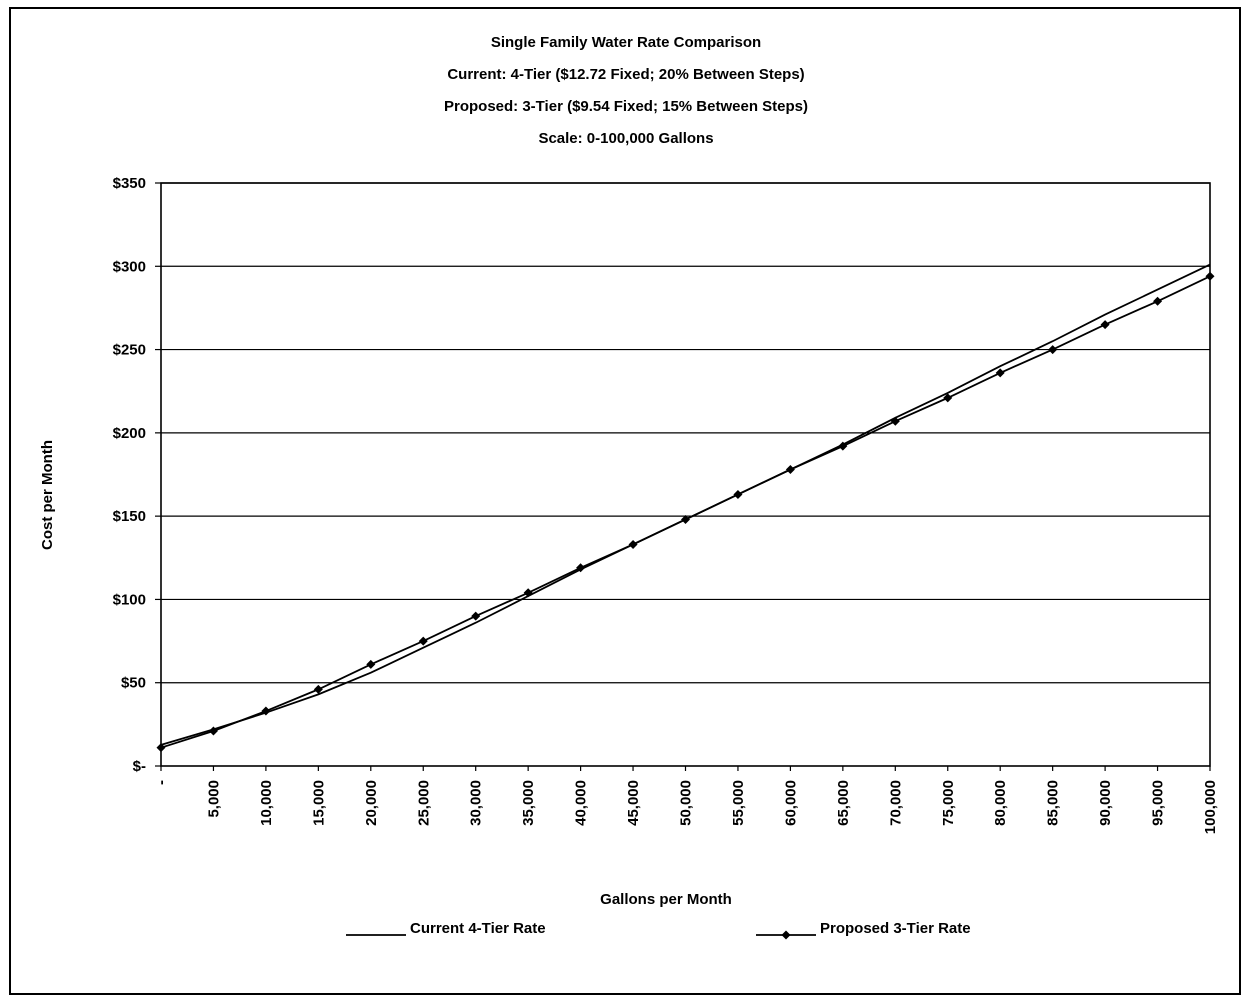 The width and height of the screenshot is (1252, 1003). I want to click on y-tick-label: $-, so click(139, 766).